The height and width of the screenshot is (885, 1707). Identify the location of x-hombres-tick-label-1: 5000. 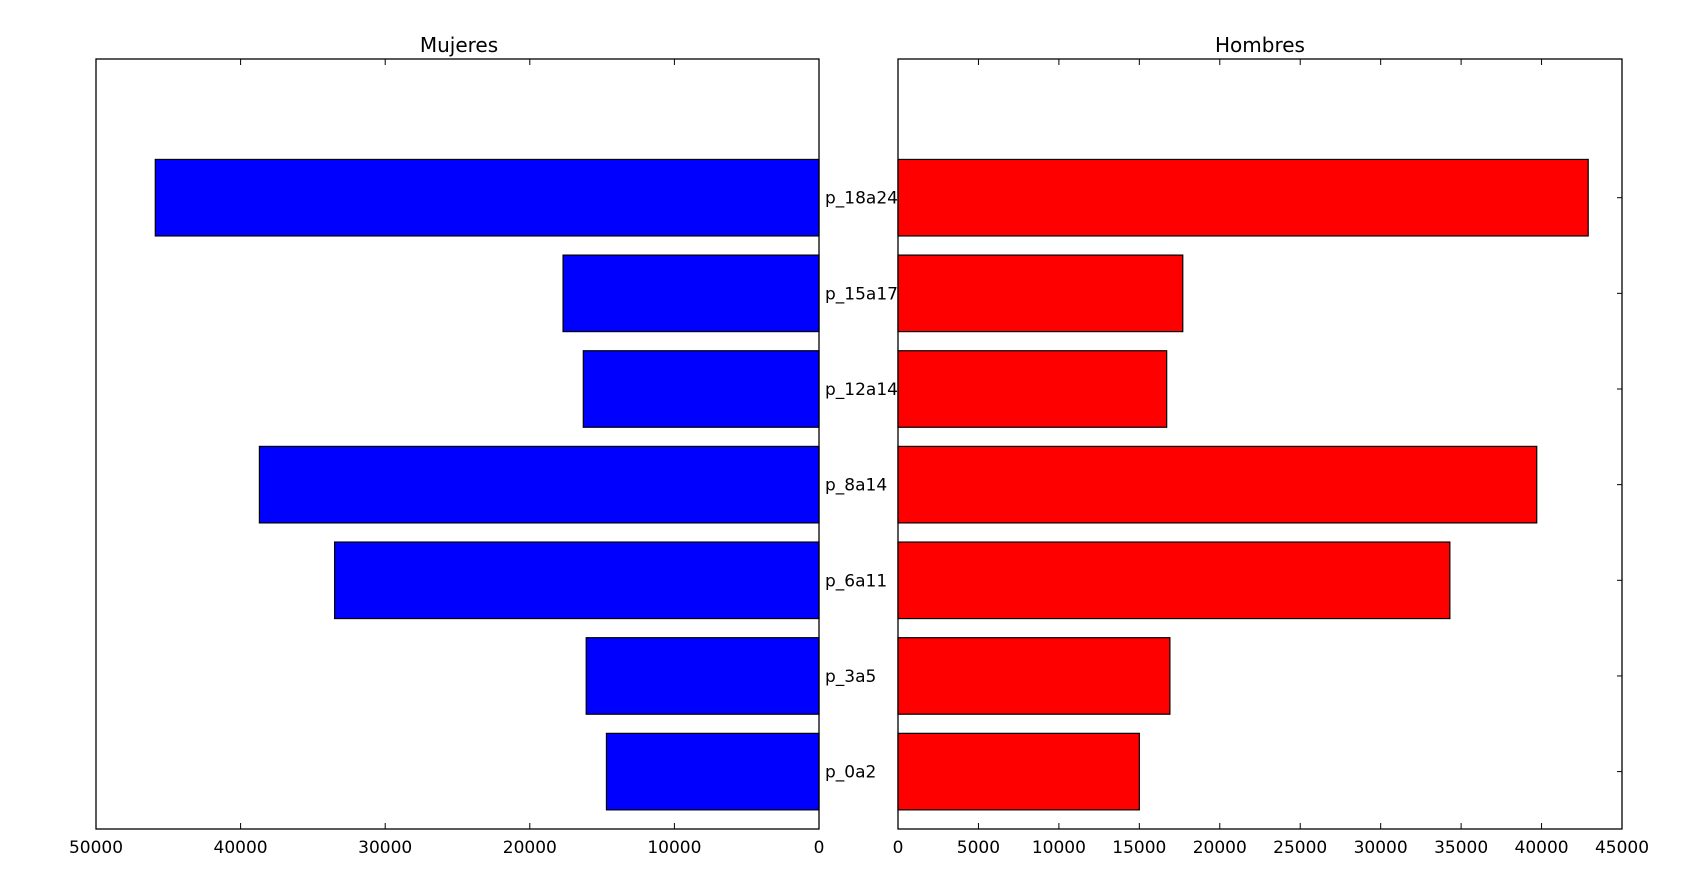
(978, 848).